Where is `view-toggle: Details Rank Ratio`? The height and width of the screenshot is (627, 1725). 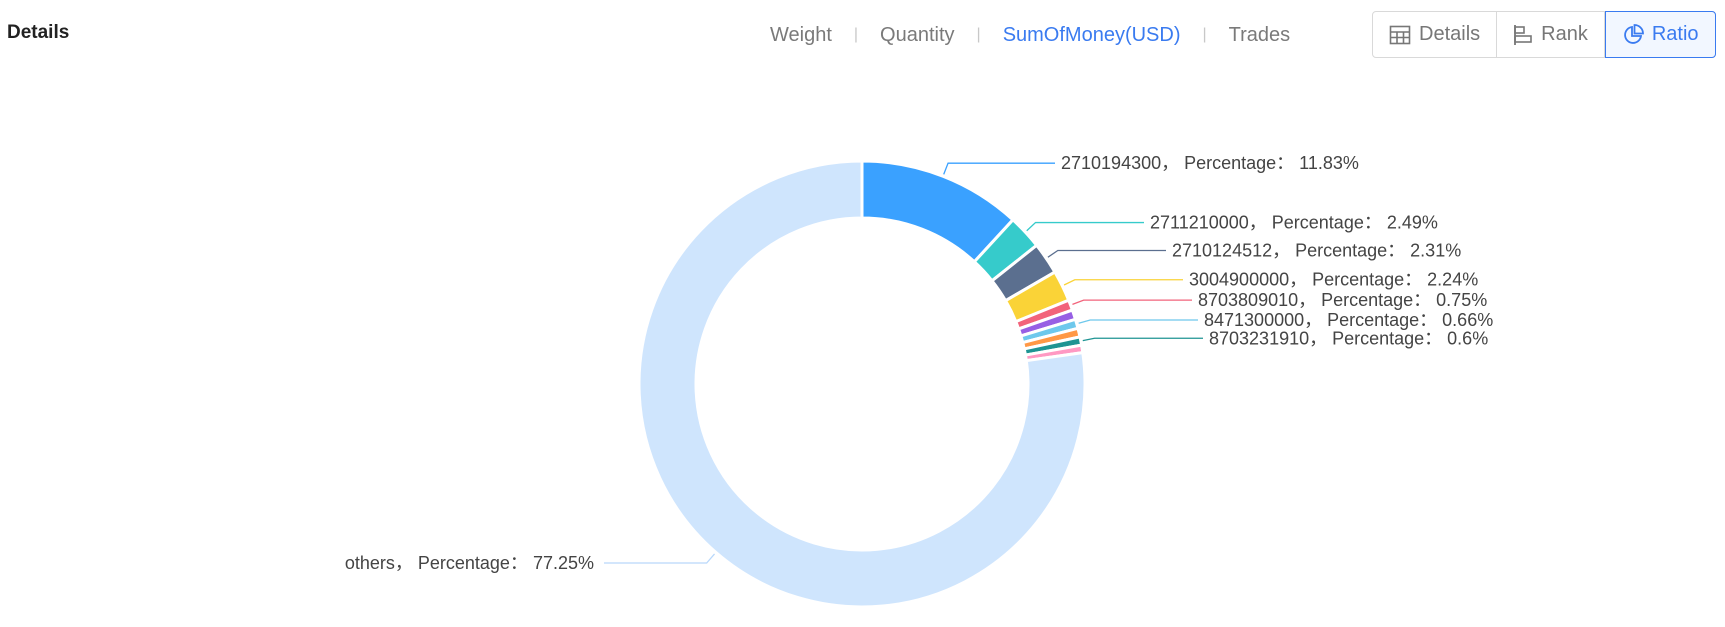 view-toggle: Details Rank Ratio is located at coordinates (1544, 34).